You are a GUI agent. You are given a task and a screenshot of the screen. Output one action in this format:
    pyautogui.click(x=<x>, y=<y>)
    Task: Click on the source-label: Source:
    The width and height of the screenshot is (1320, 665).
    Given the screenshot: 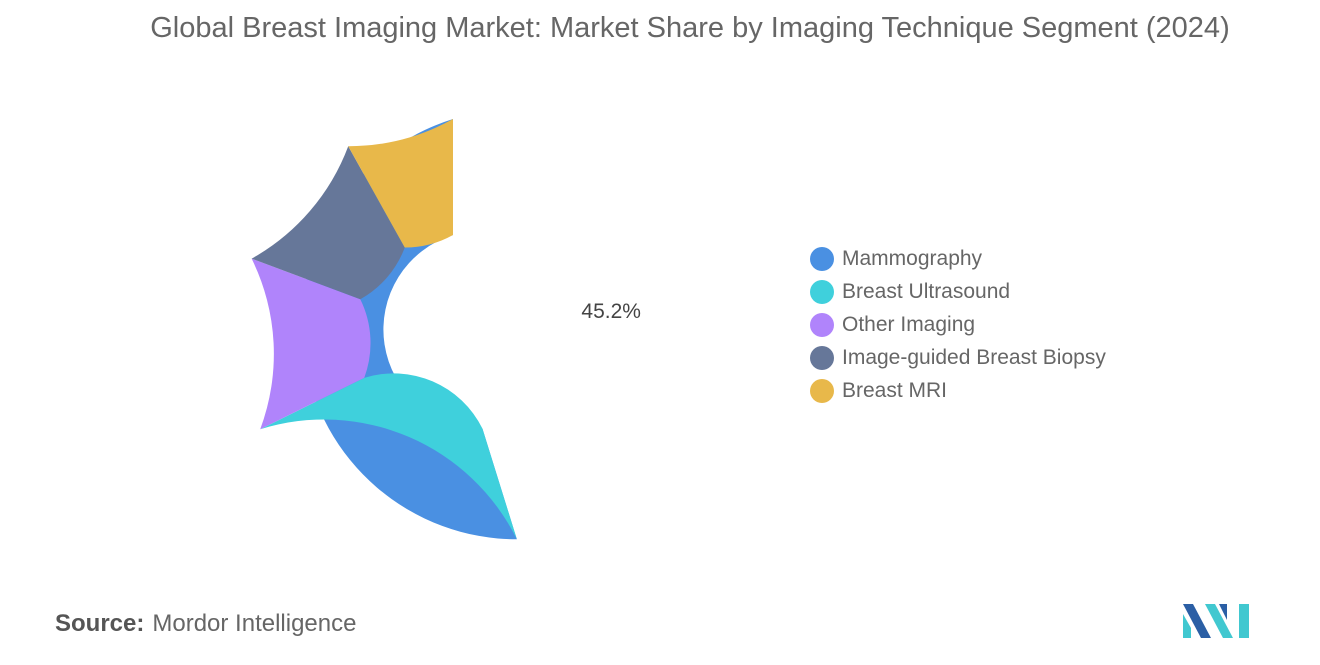 What is the action you would take?
    pyautogui.click(x=100, y=623)
    